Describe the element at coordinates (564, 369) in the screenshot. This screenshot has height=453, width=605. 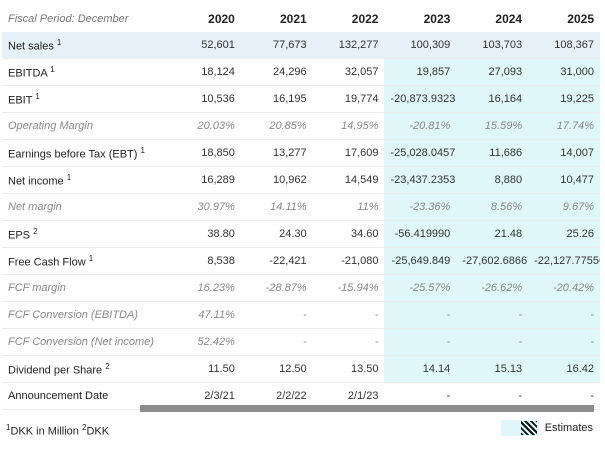
I see `table-cell: 16.42` at that location.